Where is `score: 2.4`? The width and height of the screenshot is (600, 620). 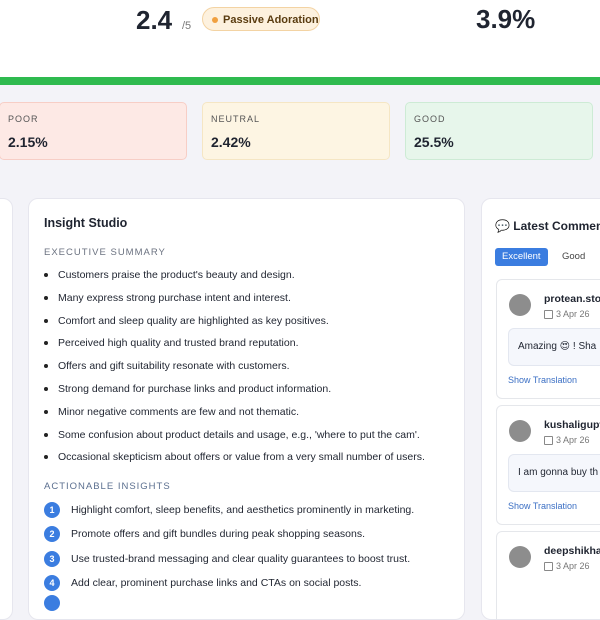
score: 2.4 is located at coordinates (154, 20).